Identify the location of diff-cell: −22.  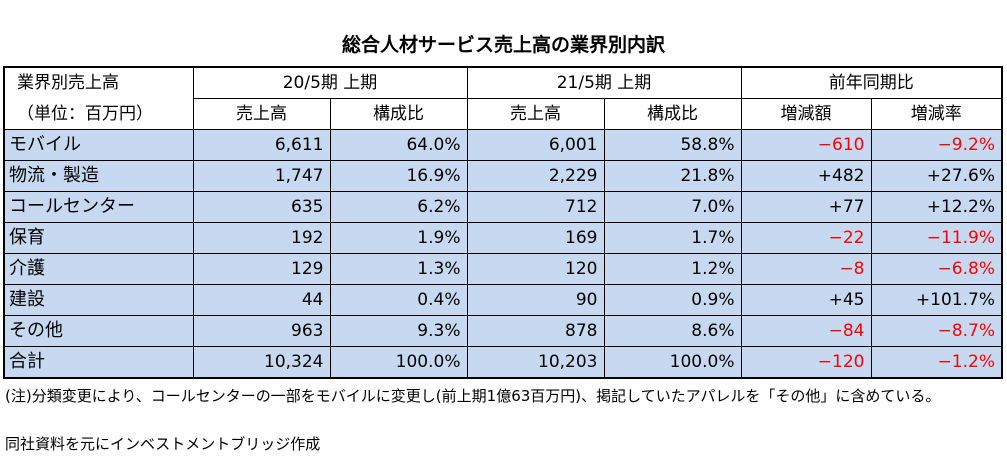
(806, 238).